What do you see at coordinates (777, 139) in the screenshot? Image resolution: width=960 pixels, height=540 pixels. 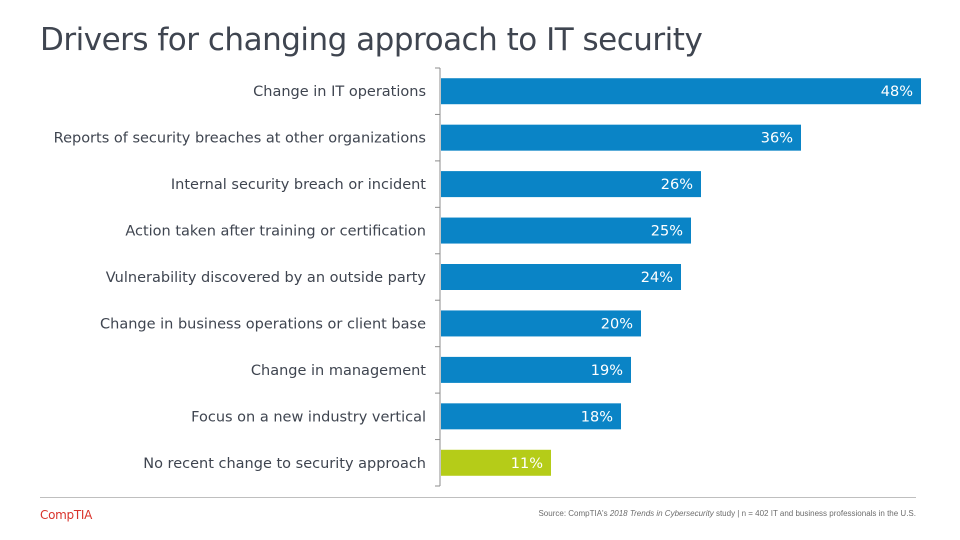 I see `data-label: 36%` at bounding box center [777, 139].